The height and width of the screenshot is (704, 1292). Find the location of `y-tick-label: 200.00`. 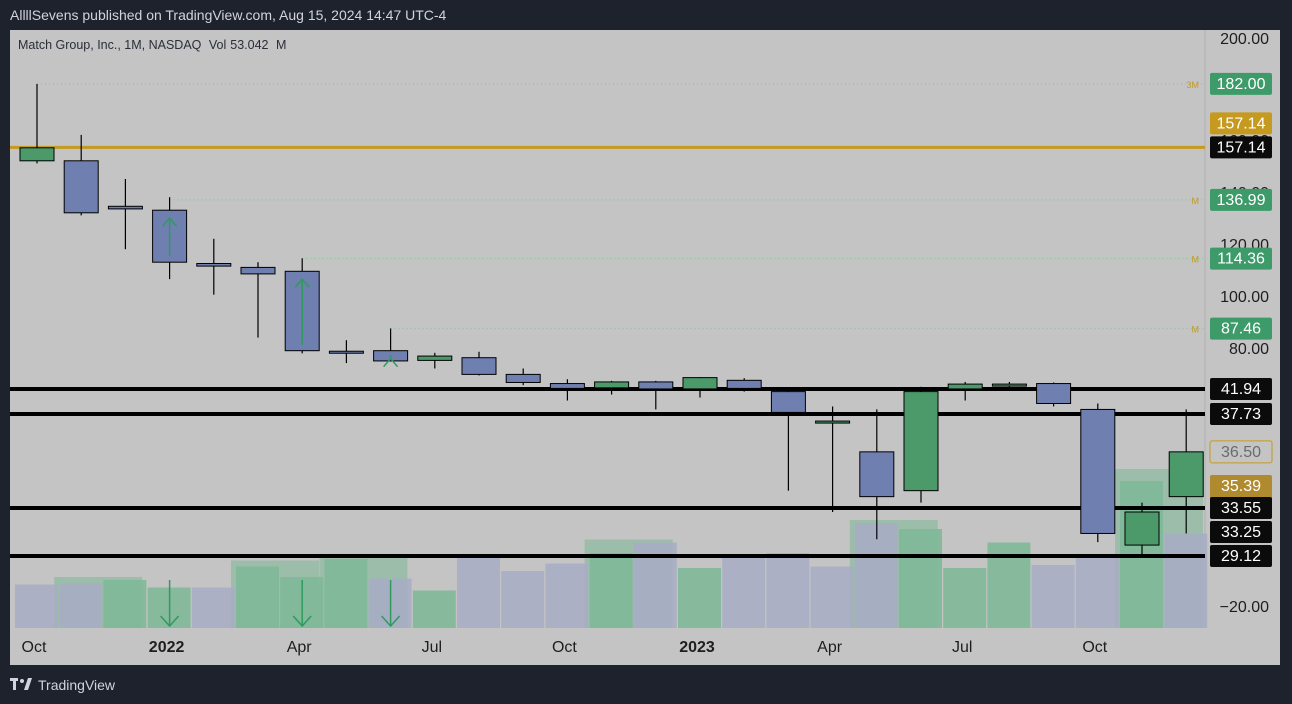

y-tick-label: 200.00 is located at coordinates (1244, 39).